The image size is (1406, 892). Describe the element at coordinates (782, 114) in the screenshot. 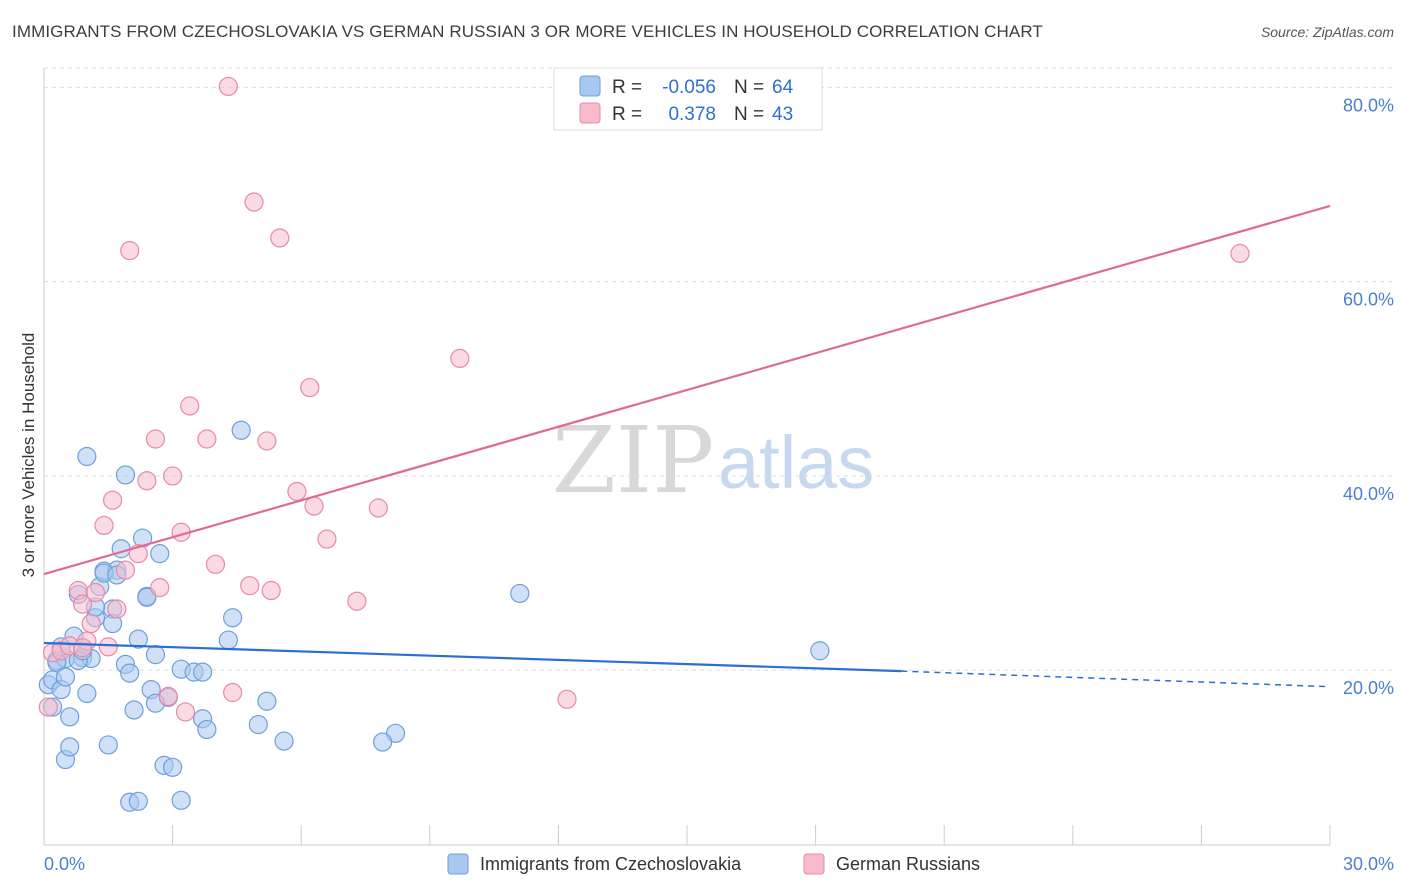

I see `legend-n-value-2: 43` at that location.